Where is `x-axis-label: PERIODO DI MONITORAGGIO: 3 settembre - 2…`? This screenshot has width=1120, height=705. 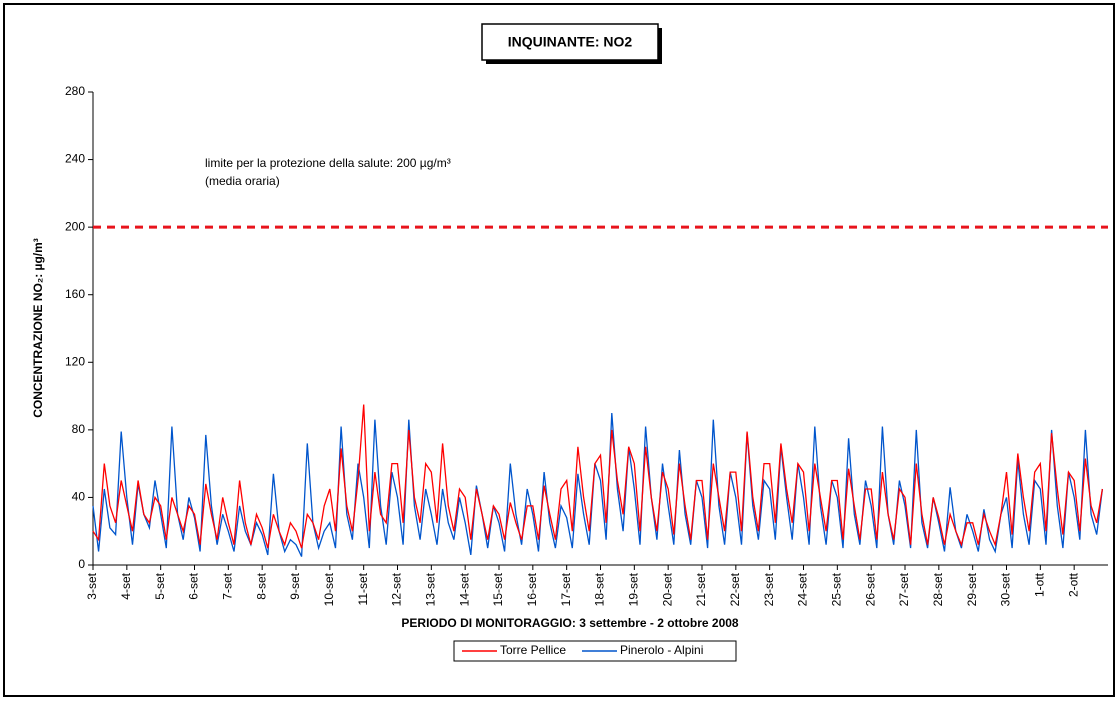
x-axis-label: PERIODO DI MONITORAGGIO: 3 settembre - 2… is located at coordinates (570, 623).